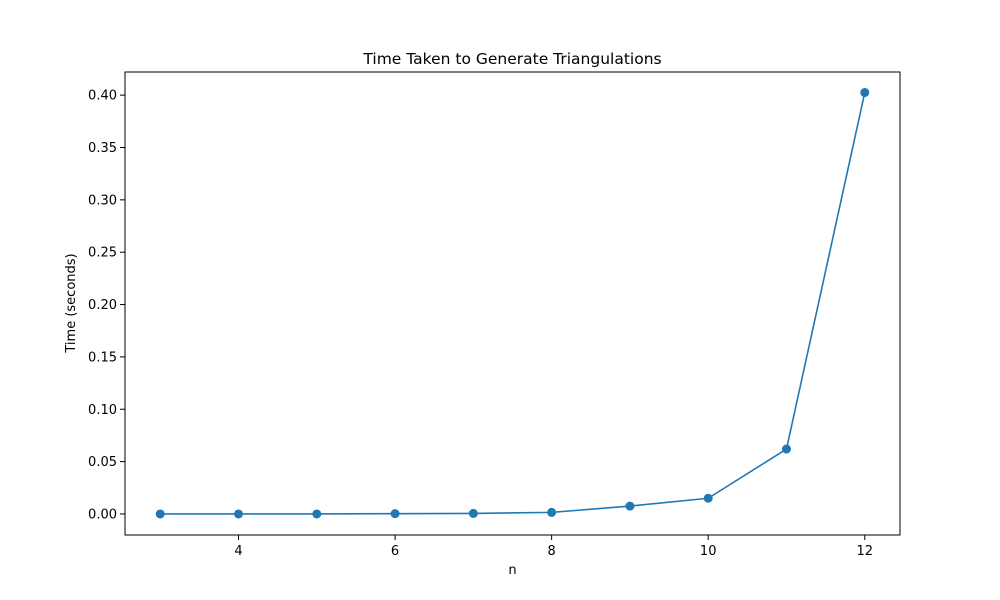 The height and width of the screenshot is (600, 1000). Describe the element at coordinates (102, 410) in the screenshot. I see `y-tick-label: 0.10` at that location.